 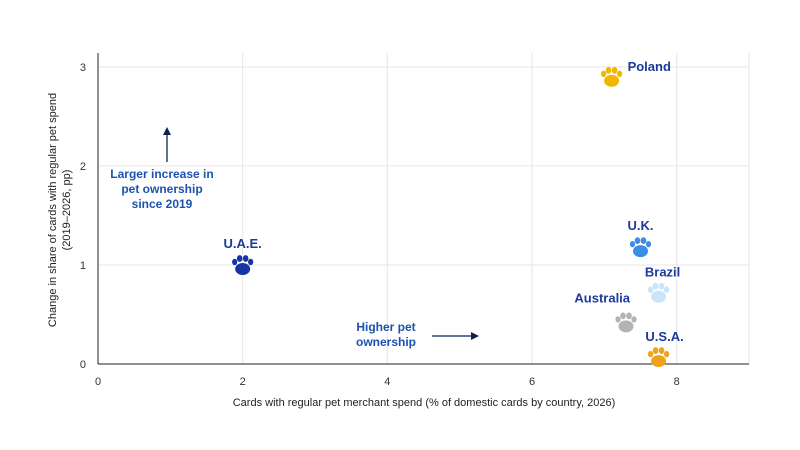 What do you see at coordinates (677, 382) in the screenshot?
I see `x-tick-label: 8` at bounding box center [677, 382].